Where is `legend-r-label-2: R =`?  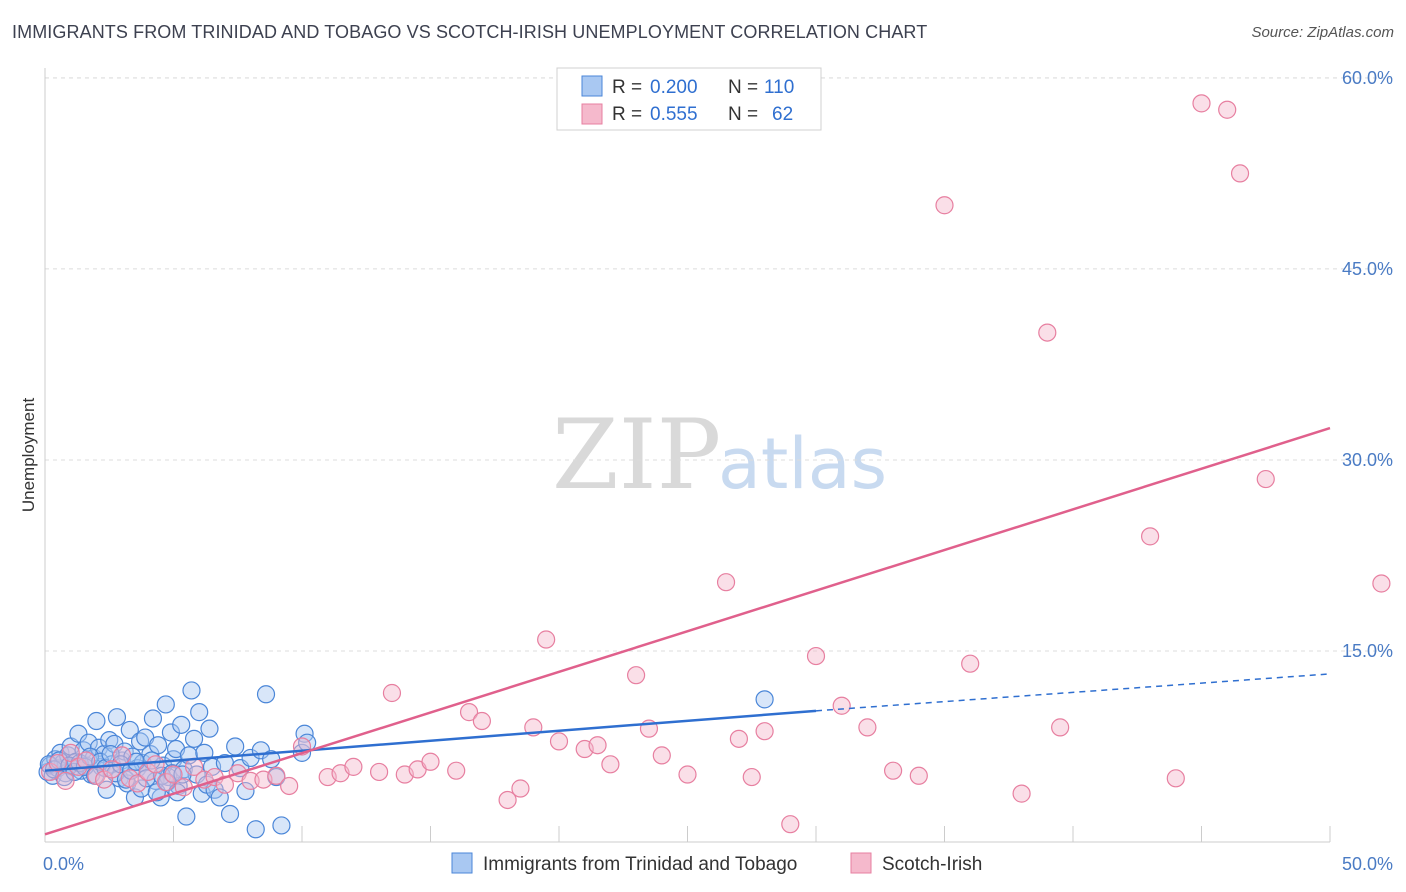
legend-r-label-2: R = is located at coordinates (627, 114).